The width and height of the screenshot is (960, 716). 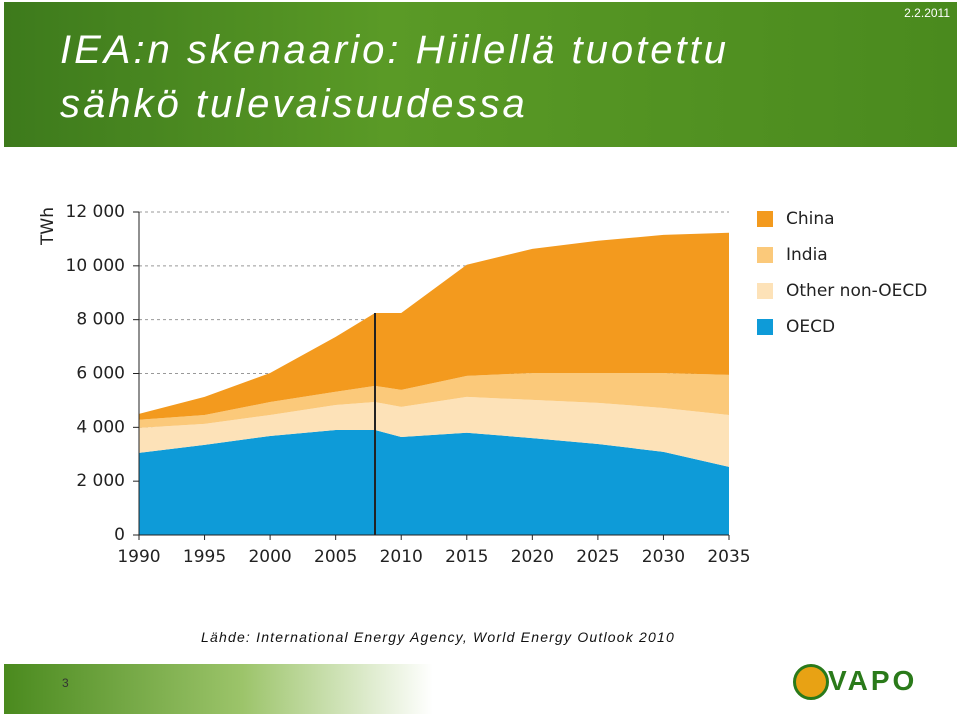 What do you see at coordinates (401, 557) in the screenshot?
I see `x-tick-label: 2010` at bounding box center [401, 557].